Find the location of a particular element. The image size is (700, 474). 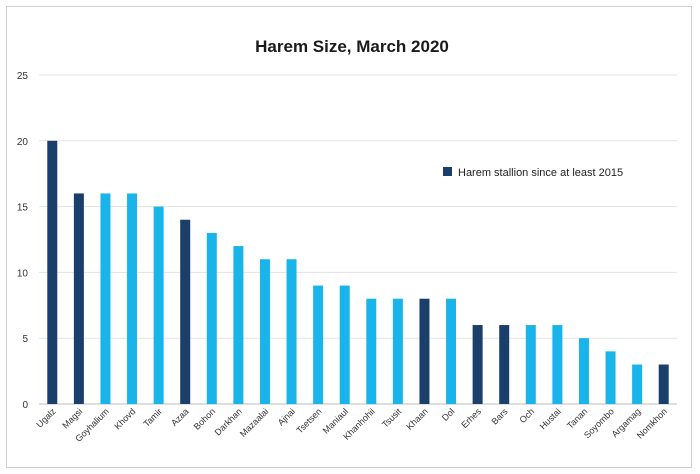

y-tick-label: 25 is located at coordinates (23, 76).